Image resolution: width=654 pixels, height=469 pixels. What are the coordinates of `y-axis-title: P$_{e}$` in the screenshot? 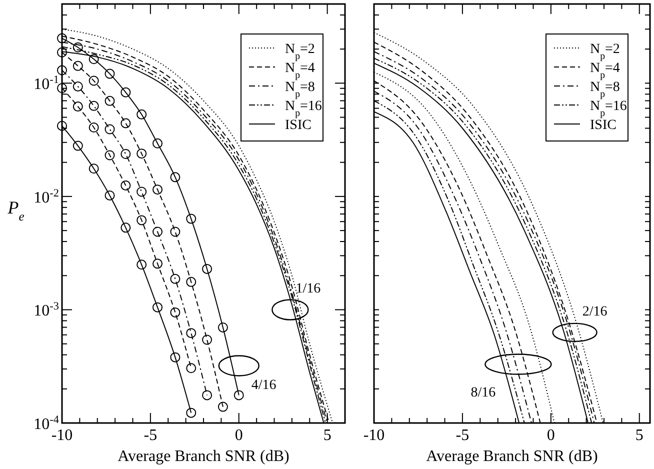 It's located at (15, 211).